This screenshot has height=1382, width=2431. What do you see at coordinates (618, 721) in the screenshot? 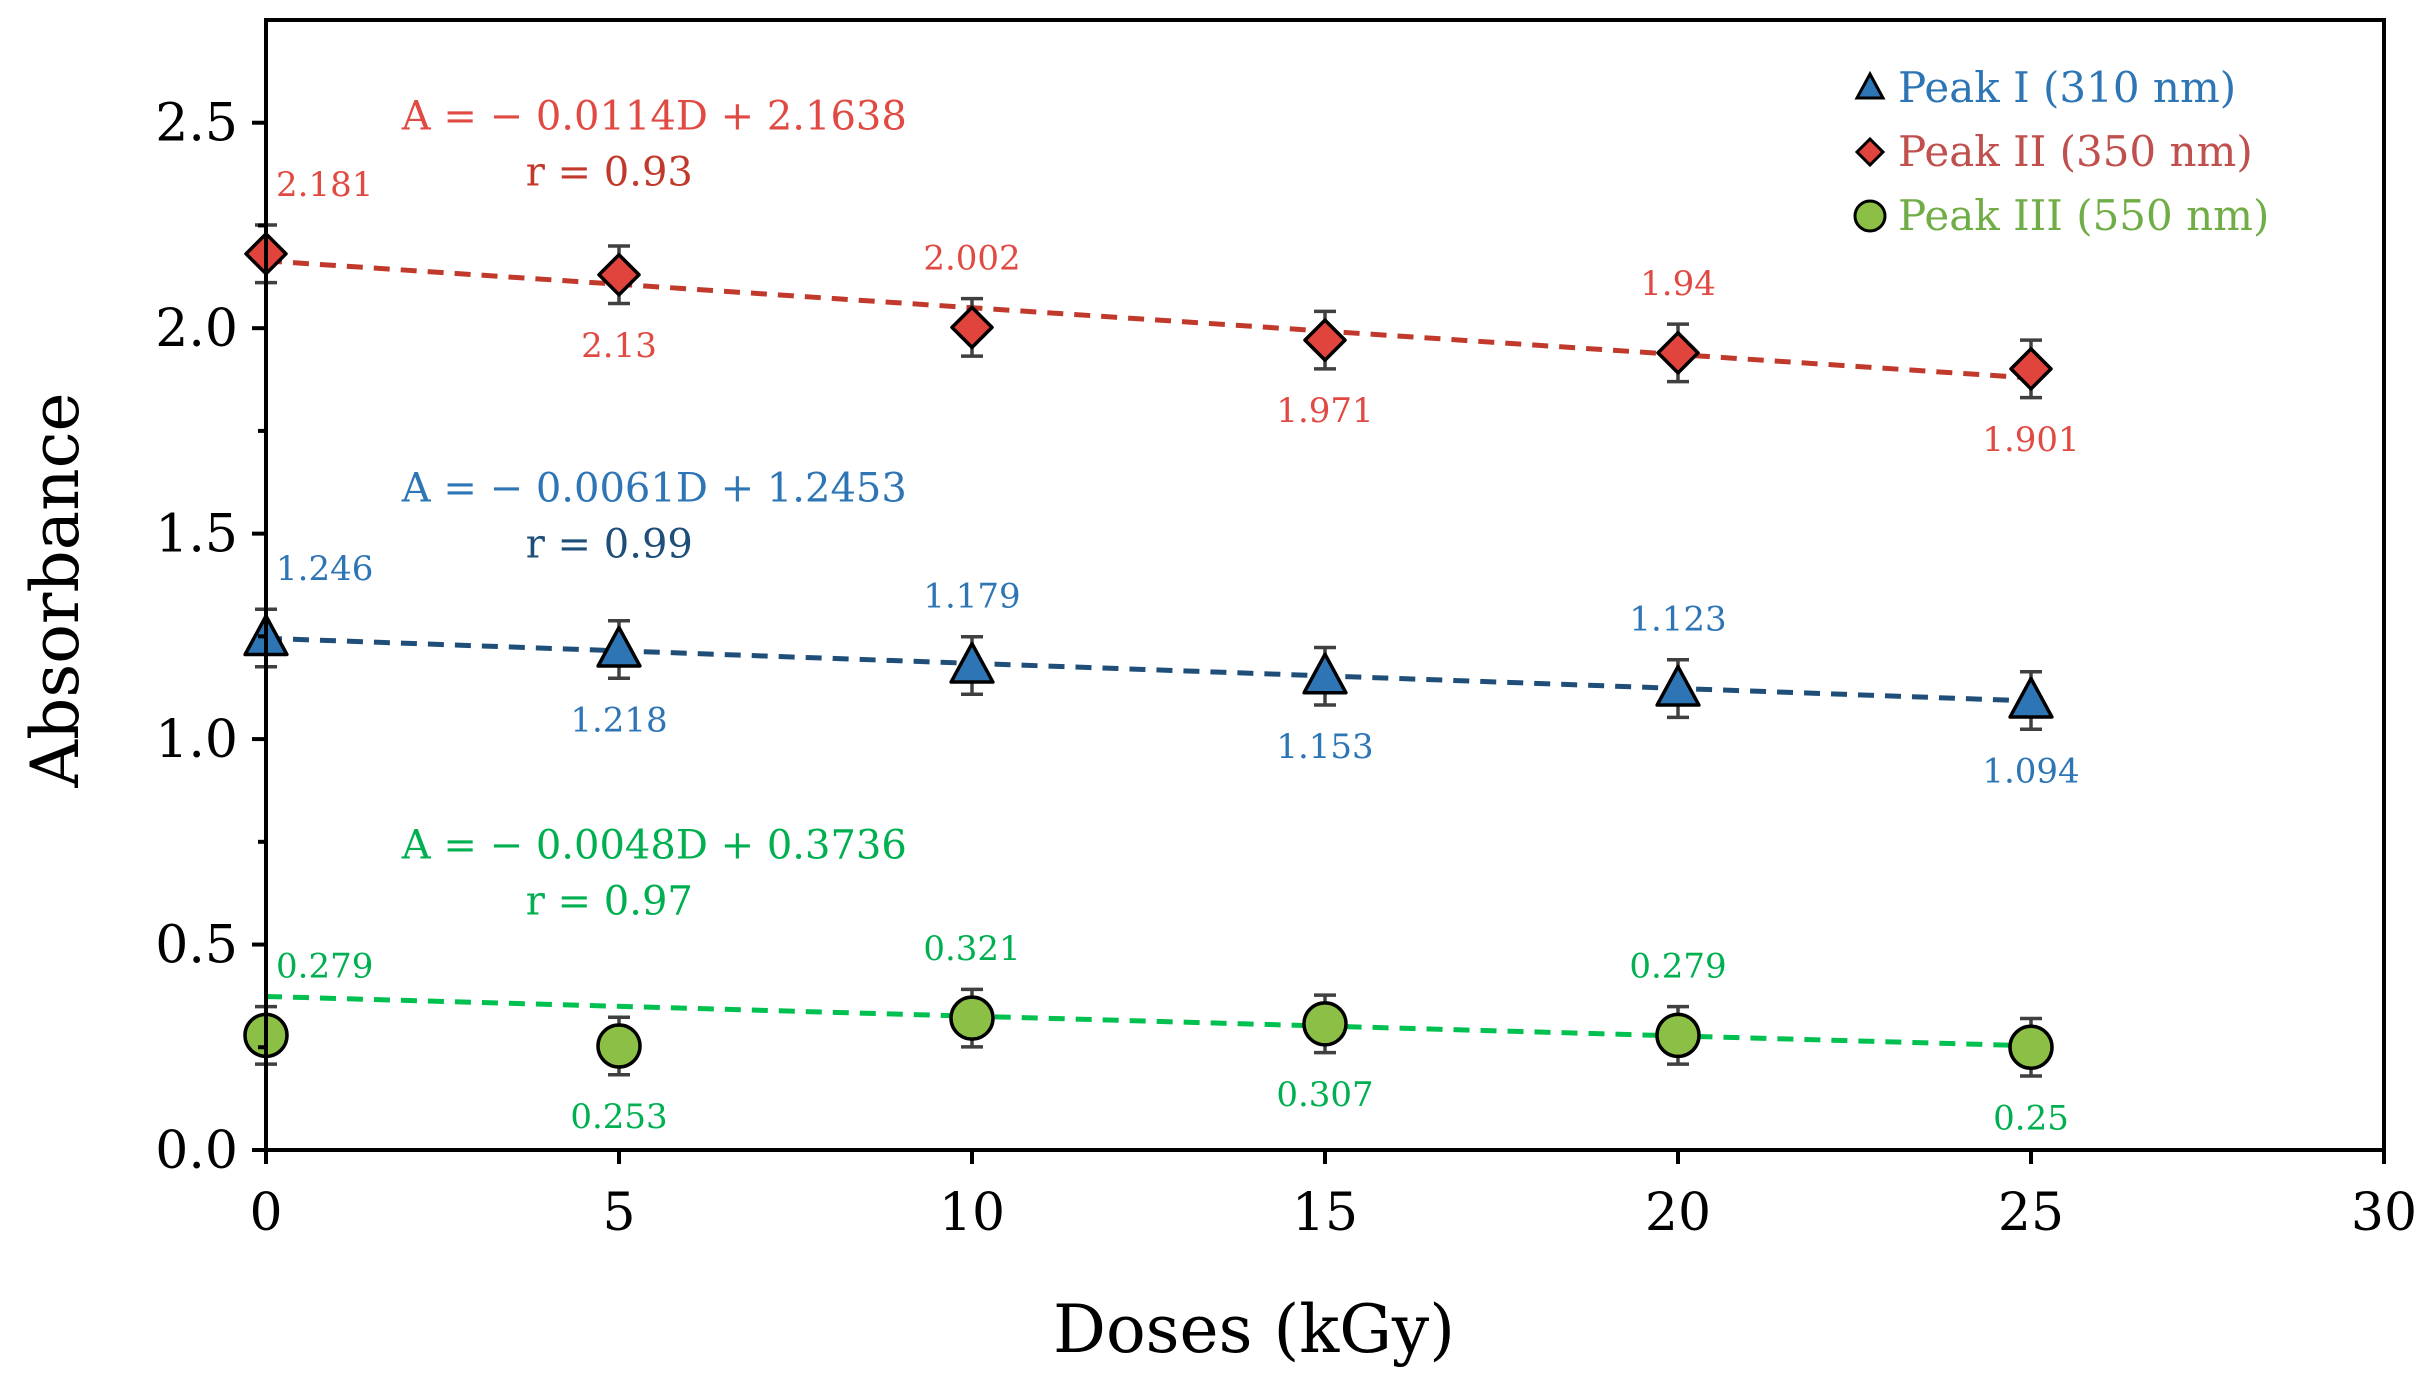
I see `data-label: 1.218` at bounding box center [618, 721].